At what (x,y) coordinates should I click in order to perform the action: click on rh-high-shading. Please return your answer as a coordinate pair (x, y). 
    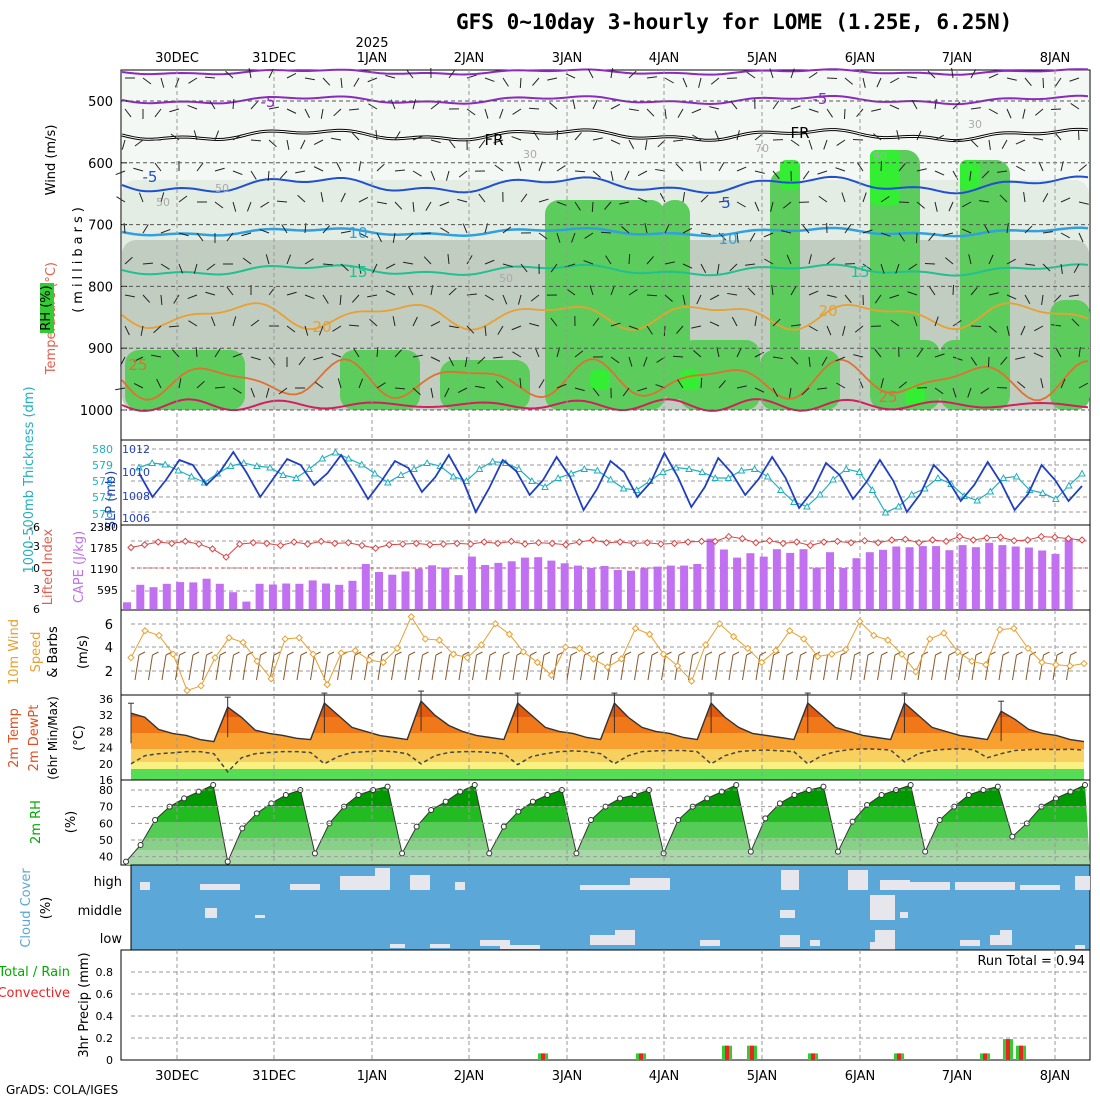
    Looking at the image, I should click on (600, 380).